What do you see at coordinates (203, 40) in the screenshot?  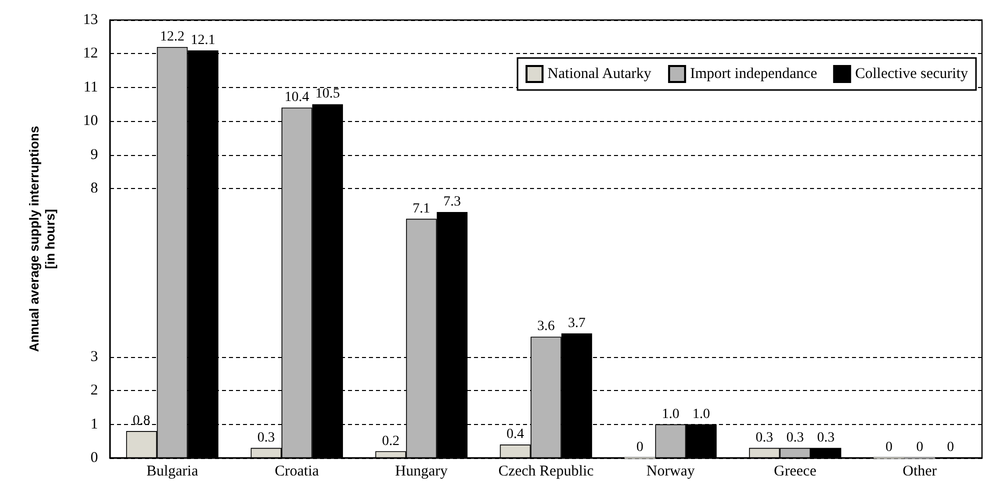 I see `data-label: 12.1` at bounding box center [203, 40].